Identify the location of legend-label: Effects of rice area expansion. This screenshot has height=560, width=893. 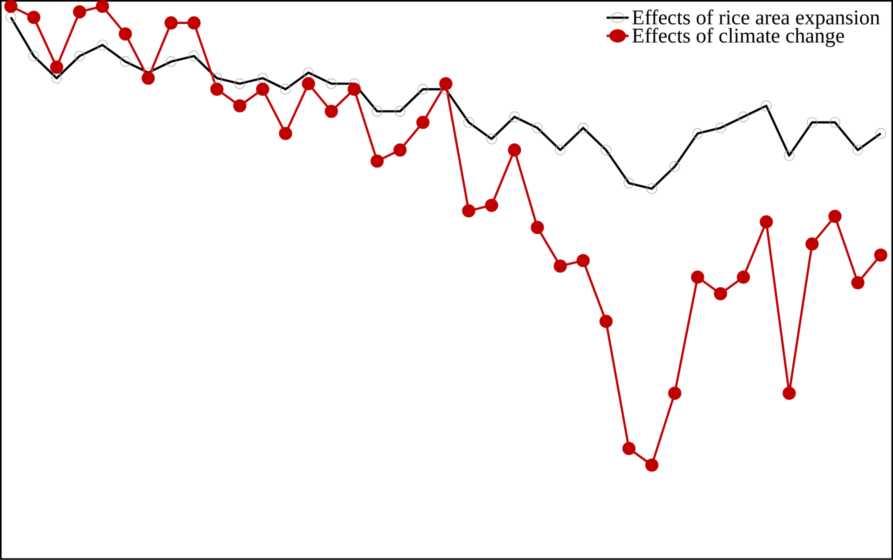
(756, 19).